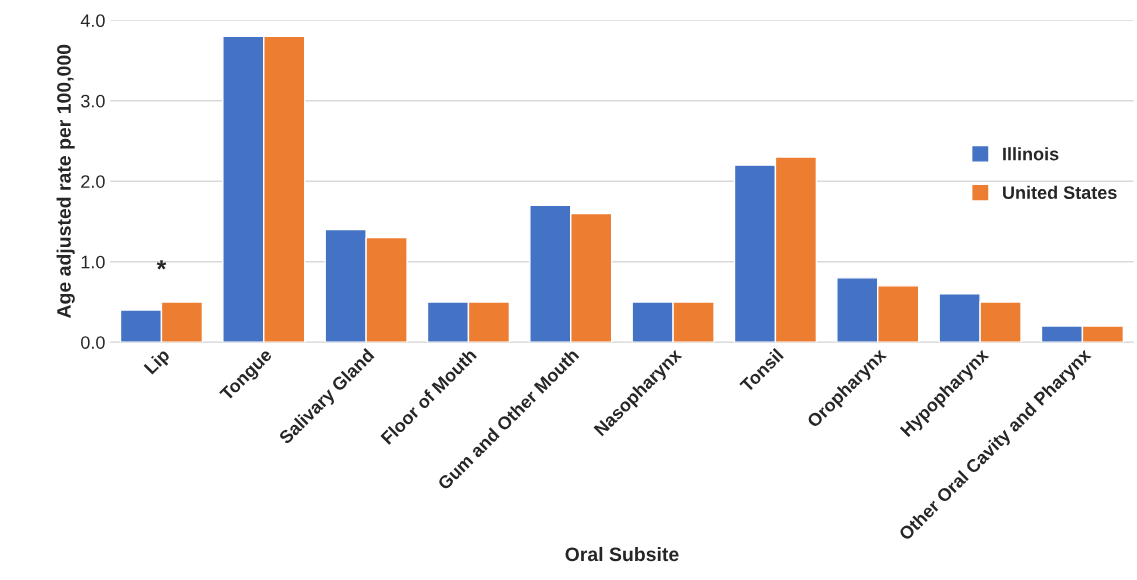 The image size is (1137, 580). I want to click on y-tick-label: 0.0, so click(93, 342).